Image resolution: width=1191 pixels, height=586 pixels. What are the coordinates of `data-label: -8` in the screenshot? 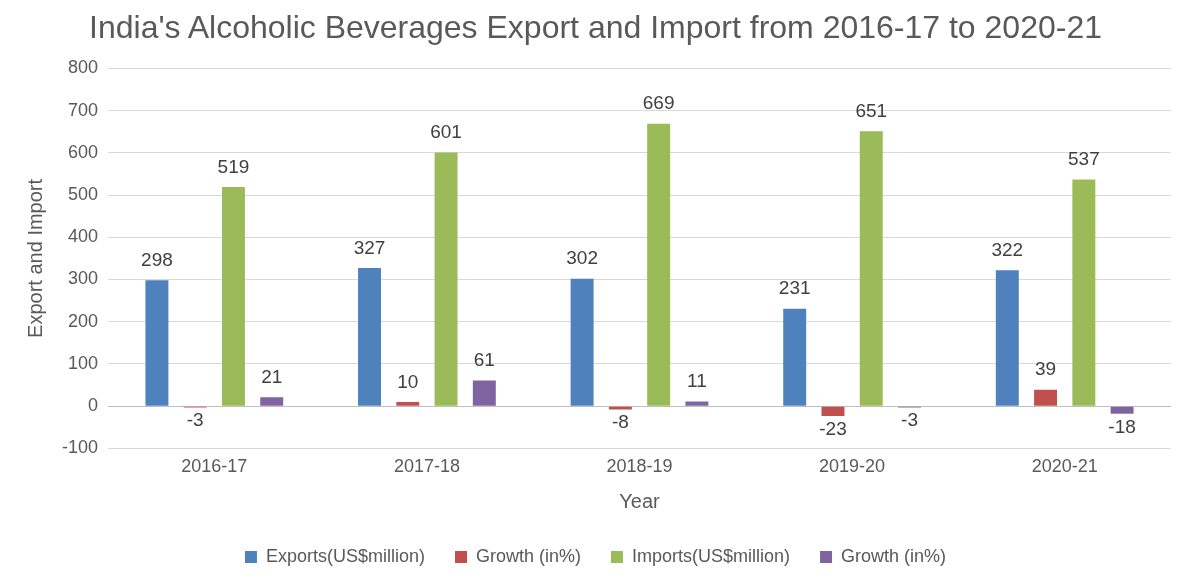 It's located at (620, 422).